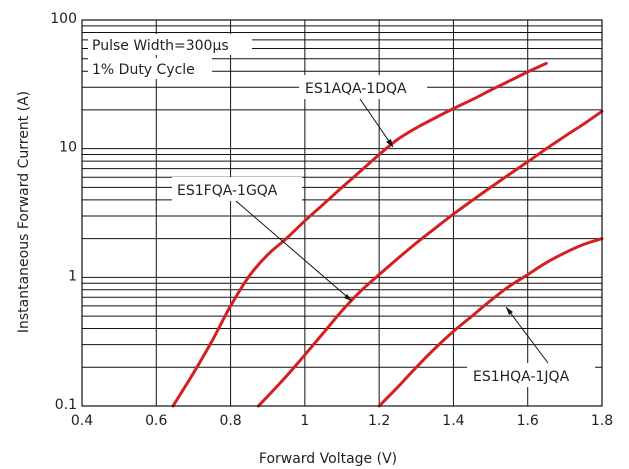 The image size is (629, 469). I want to click on y-tick-label: 10, so click(68, 148).